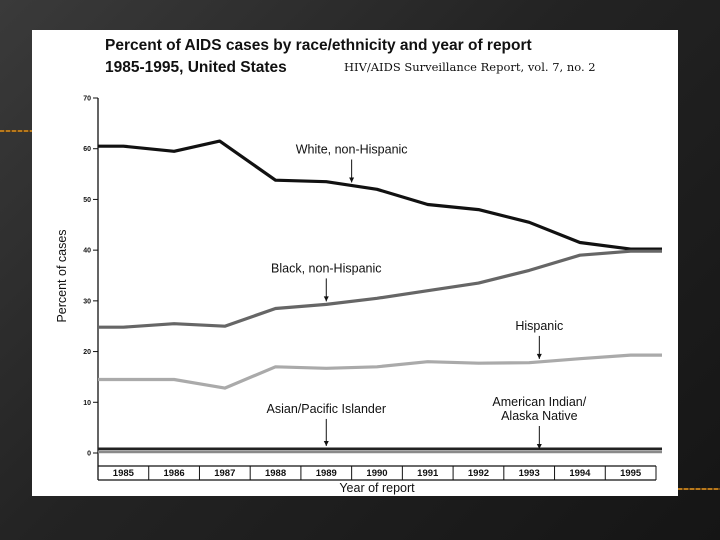  Describe the element at coordinates (539, 402) in the screenshot. I see `annotation-label: American Indian/` at that location.